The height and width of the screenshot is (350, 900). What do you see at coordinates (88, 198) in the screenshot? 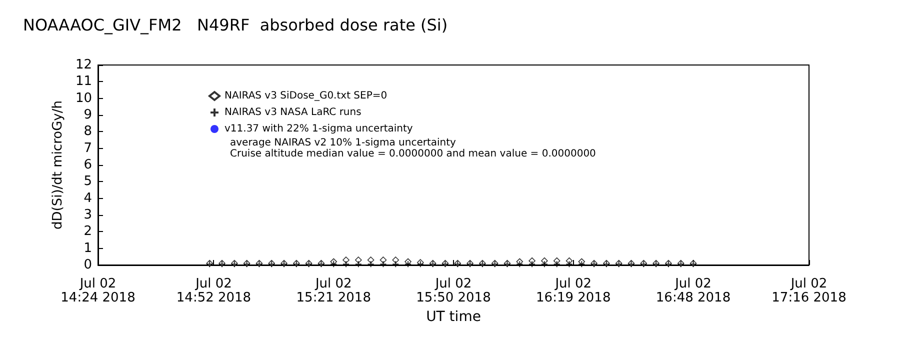
I see `y-tick-label: 4` at bounding box center [88, 198].